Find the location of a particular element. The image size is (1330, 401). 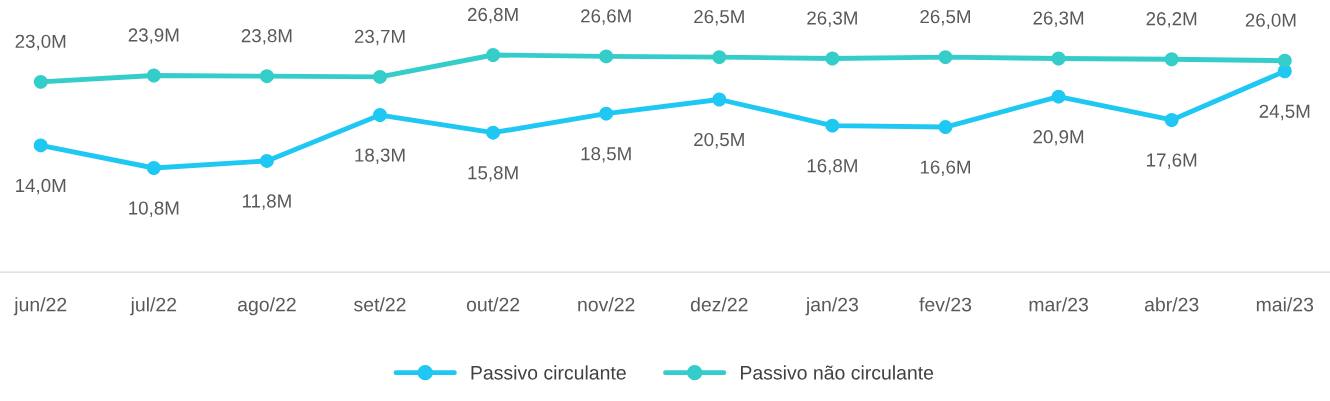

data-label: 18,3M is located at coordinates (380, 156).